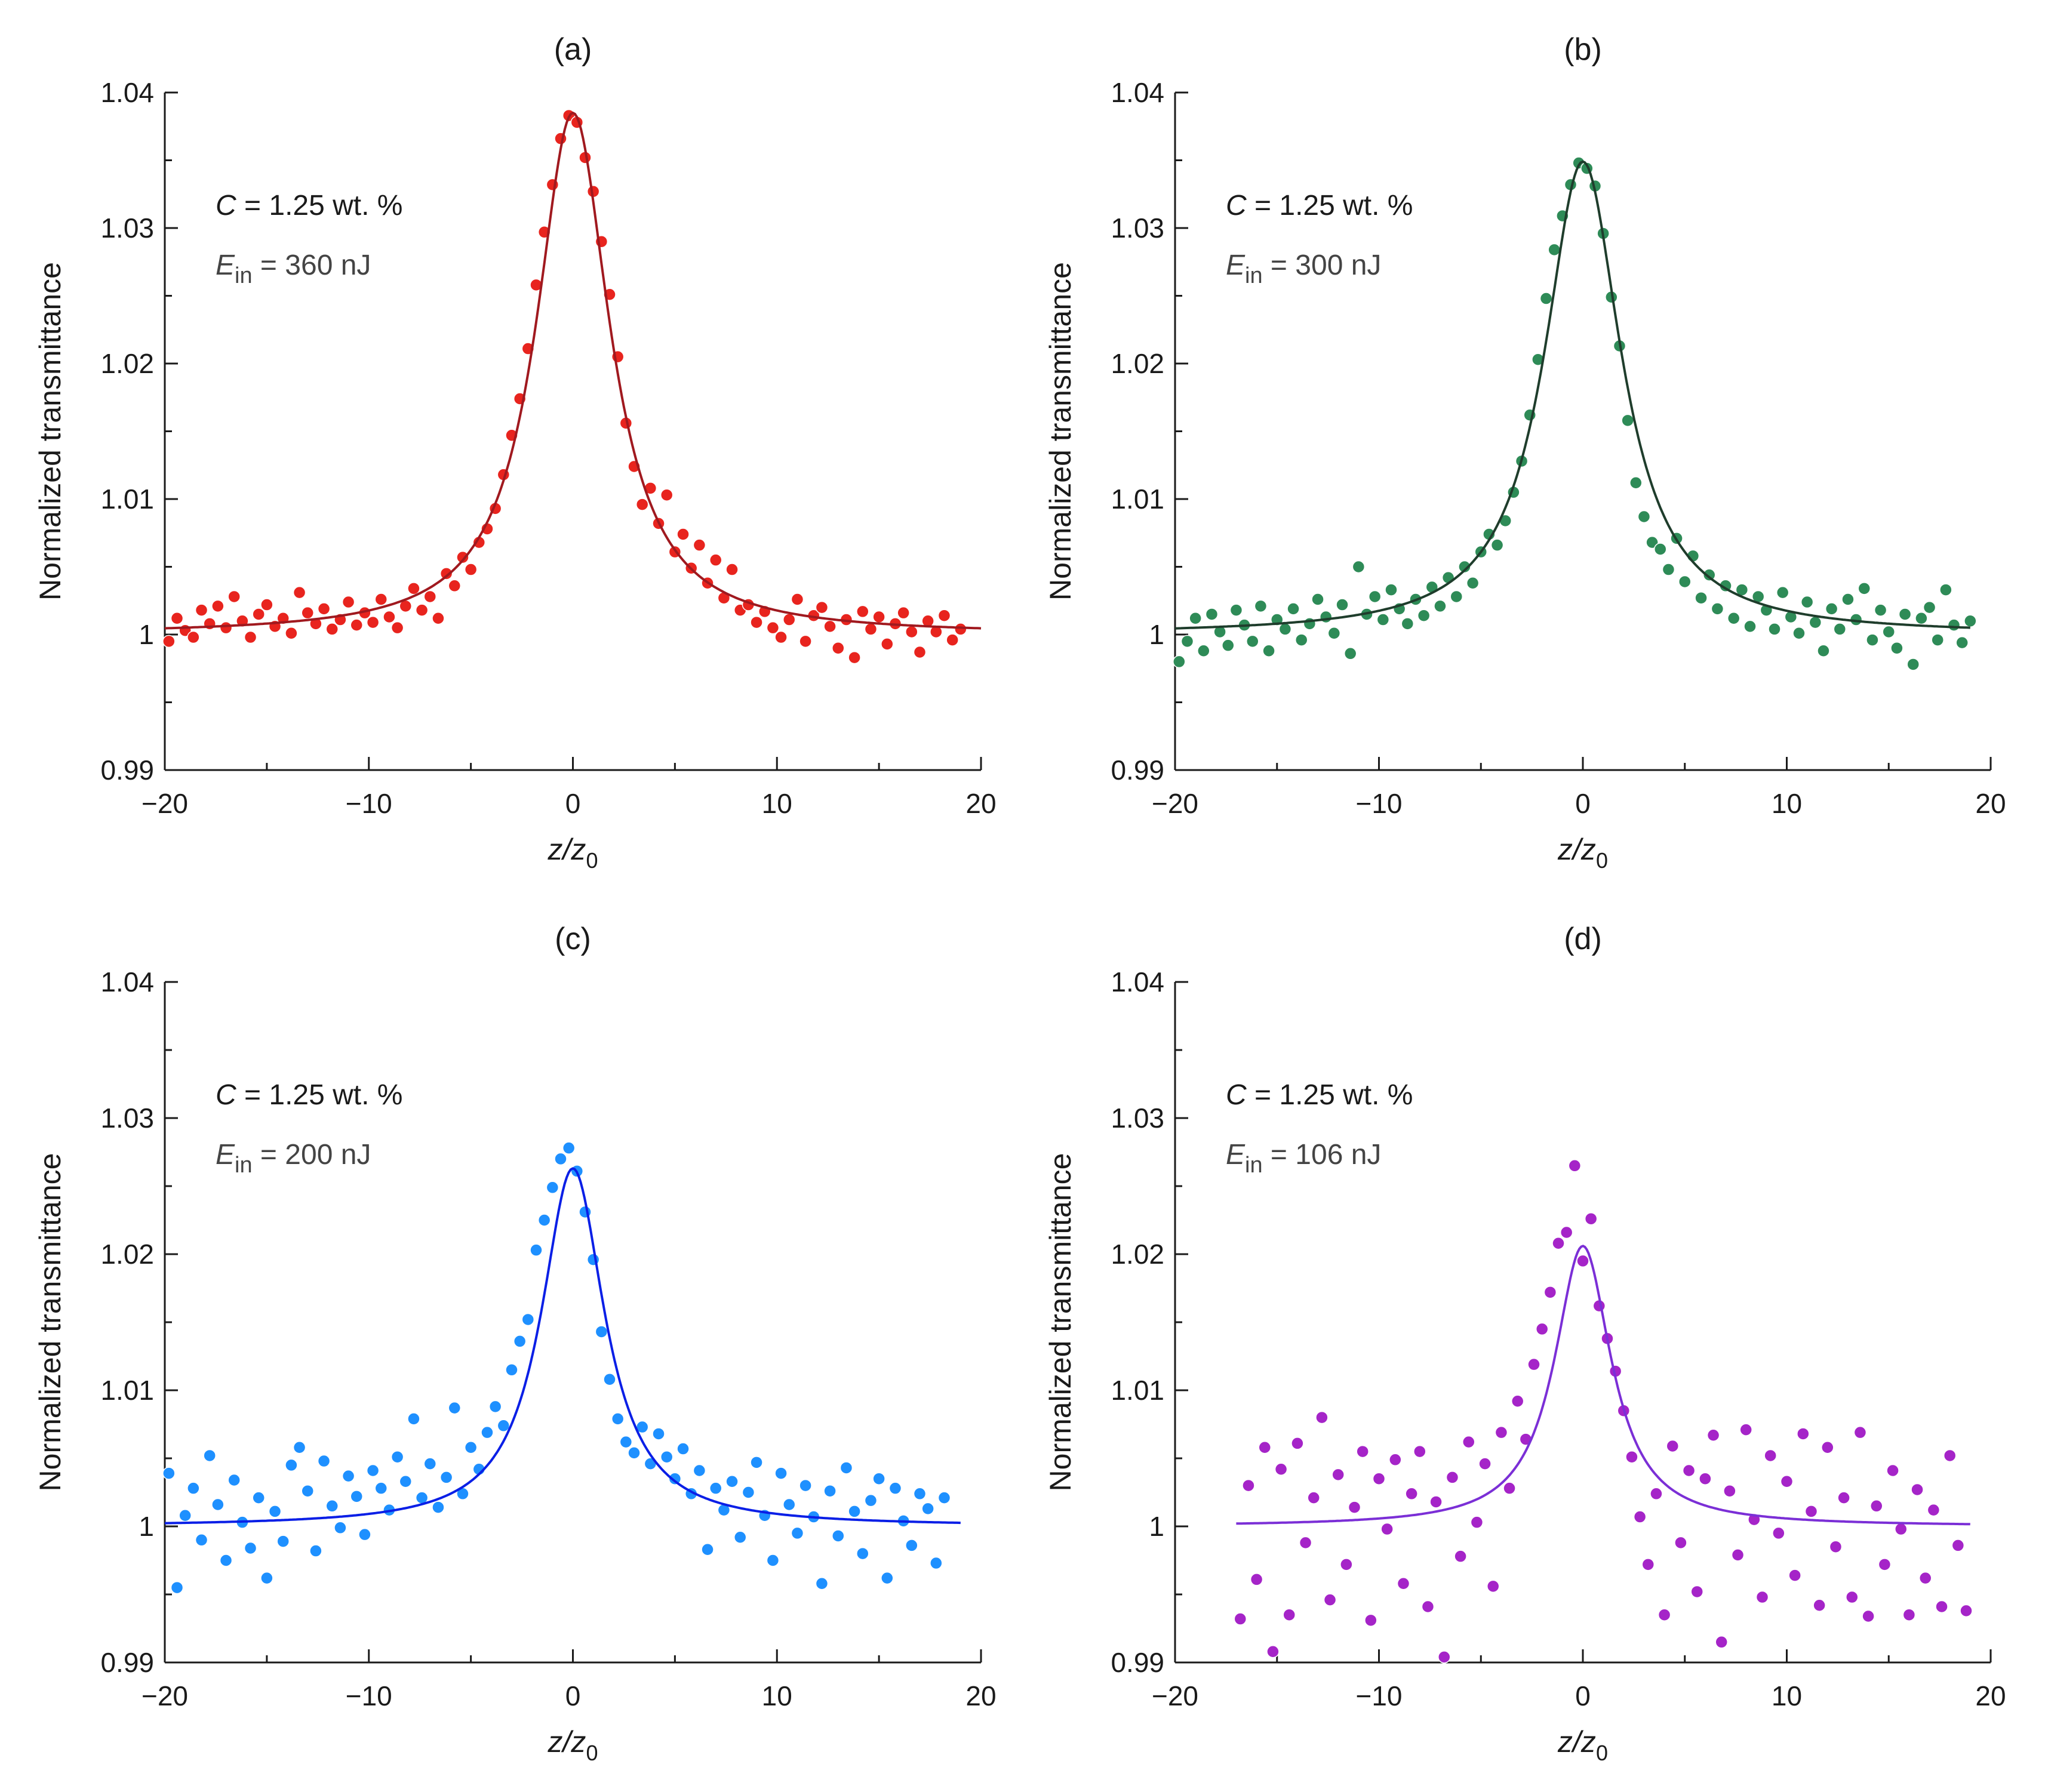  What do you see at coordinates (1583, 49) in the screenshot?
I see `panel-label: (b)` at bounding box center [1583, 49].